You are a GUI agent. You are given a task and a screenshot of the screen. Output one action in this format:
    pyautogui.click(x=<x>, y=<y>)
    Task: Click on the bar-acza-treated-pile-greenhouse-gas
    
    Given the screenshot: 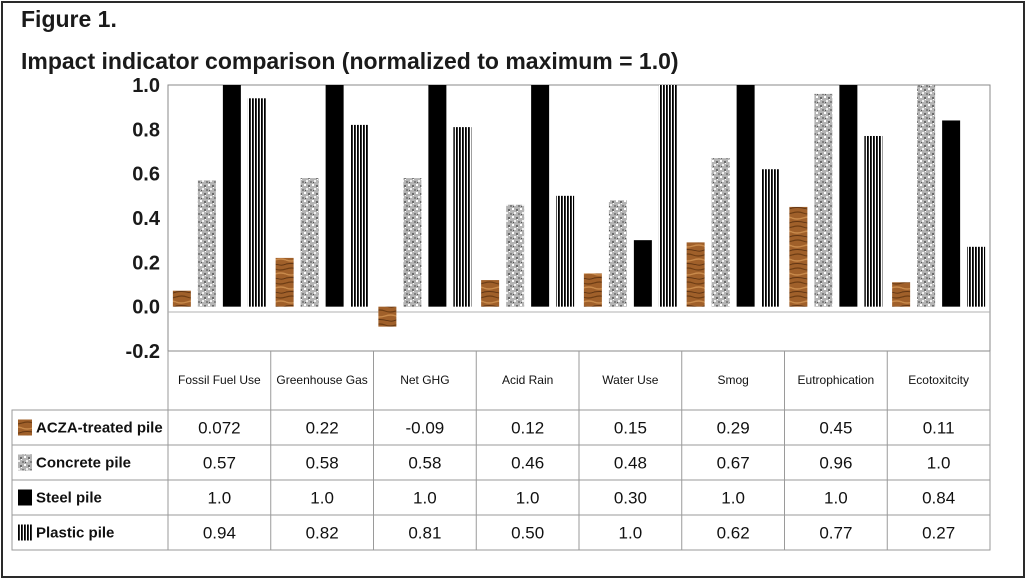 What is the action you would take?
    pyautogui.click(x=284, y=282)
    